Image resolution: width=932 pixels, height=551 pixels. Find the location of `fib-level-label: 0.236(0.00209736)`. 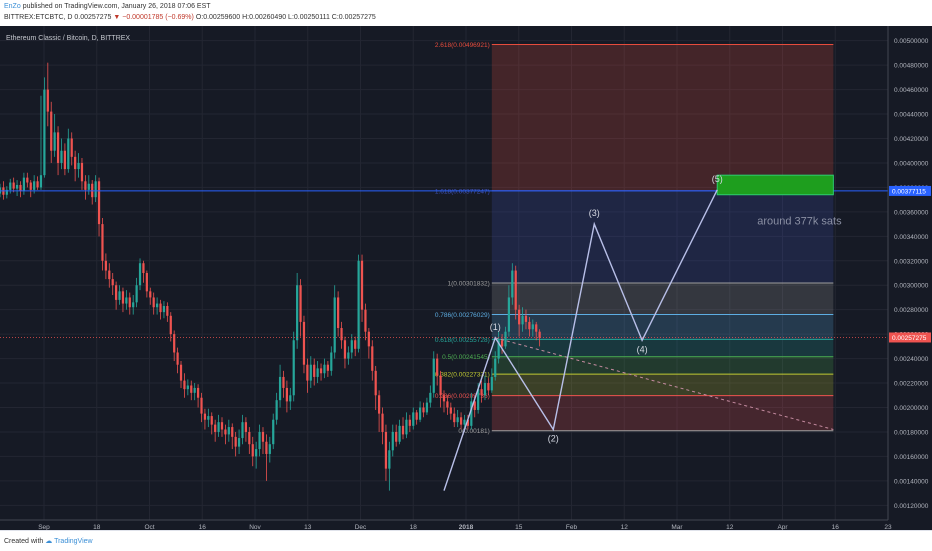

fib-level-label: 0.236(0.00209736) is located at coordinates (462, 396).